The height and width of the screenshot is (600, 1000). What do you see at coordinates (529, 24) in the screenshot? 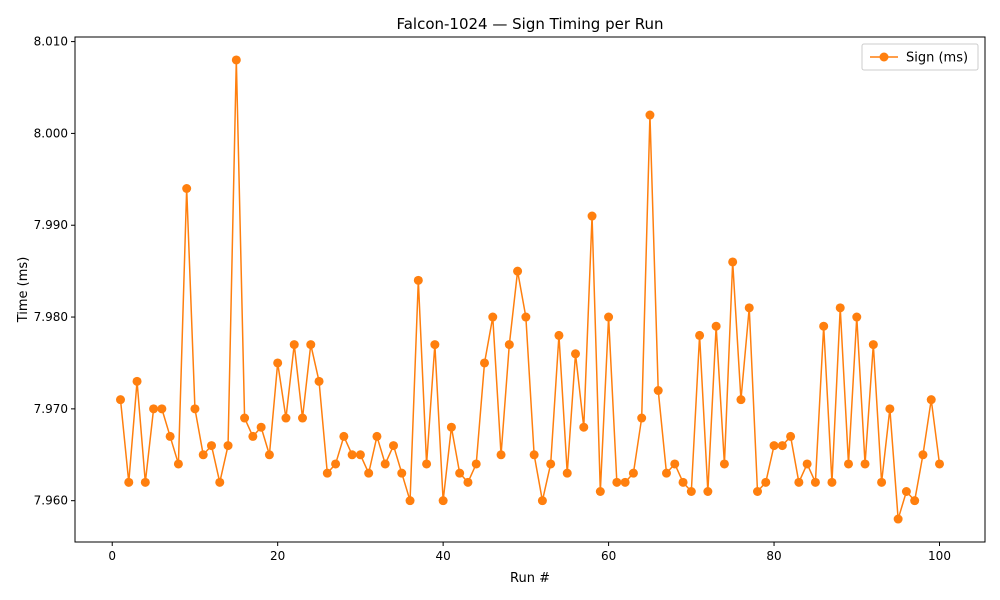
I see `chart-title: Falcon-1024 — Sign Timing per Run` at bounding box center [529, 24].